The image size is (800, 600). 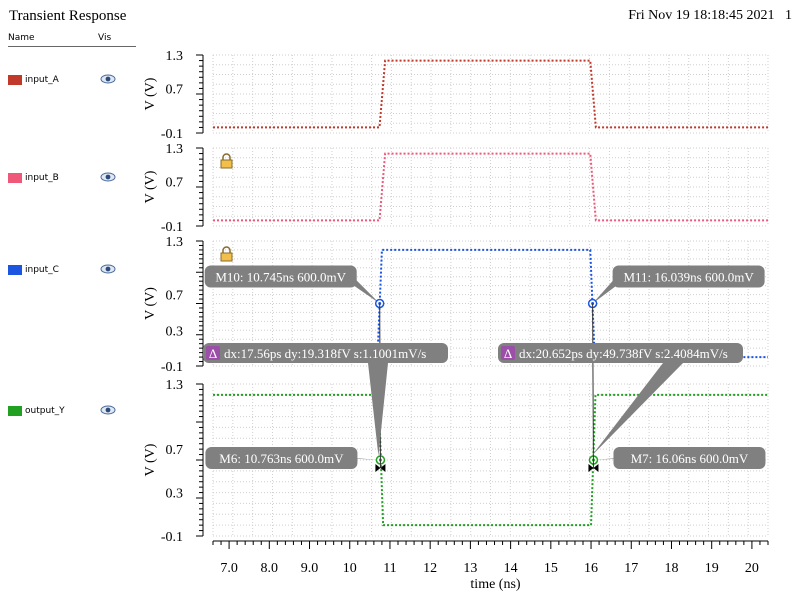 I want to click on x-tick-label: 15, so click(x=551, y=568).